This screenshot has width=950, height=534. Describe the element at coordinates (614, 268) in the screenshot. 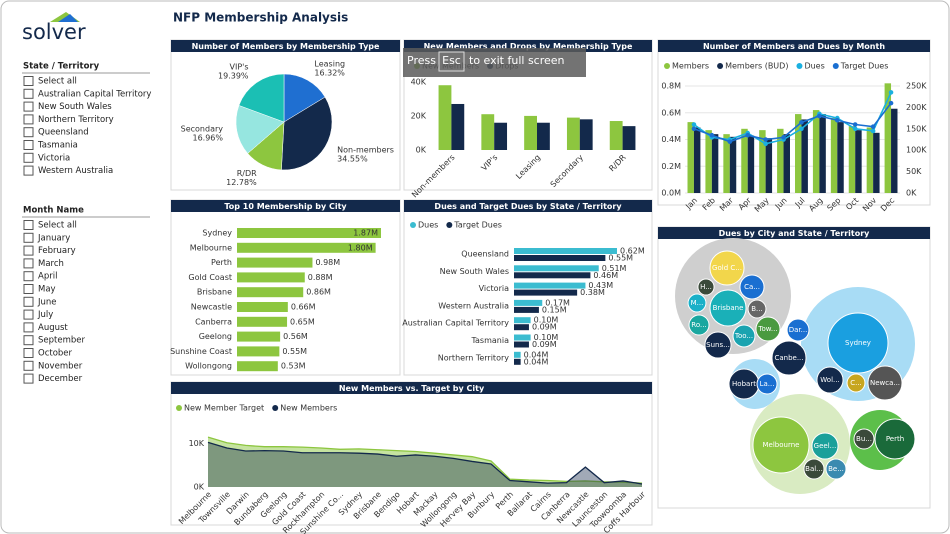

I see `value-label: 0.51M` at that location.